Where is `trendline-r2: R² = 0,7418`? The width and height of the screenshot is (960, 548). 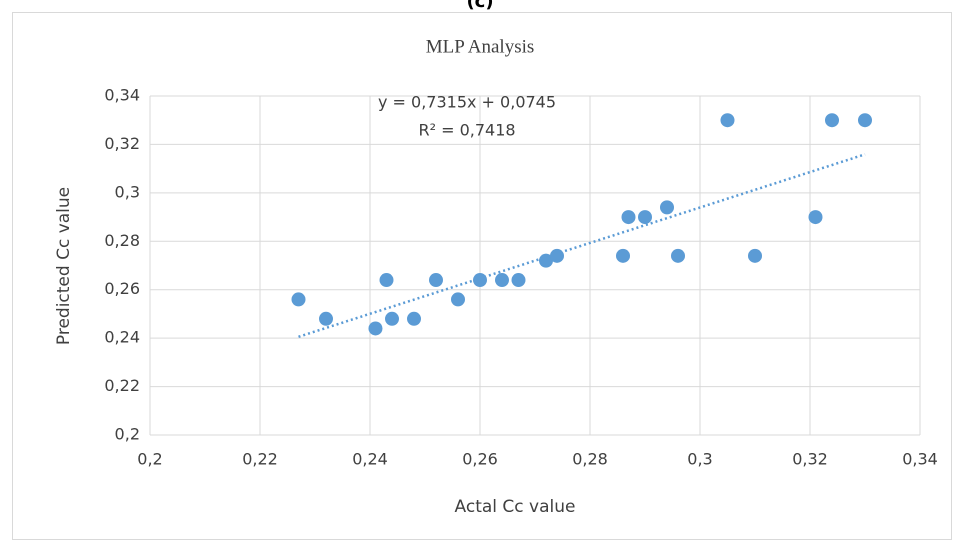 trendline-r2: R² = 0,7418 is located at coordinates (466, 130).